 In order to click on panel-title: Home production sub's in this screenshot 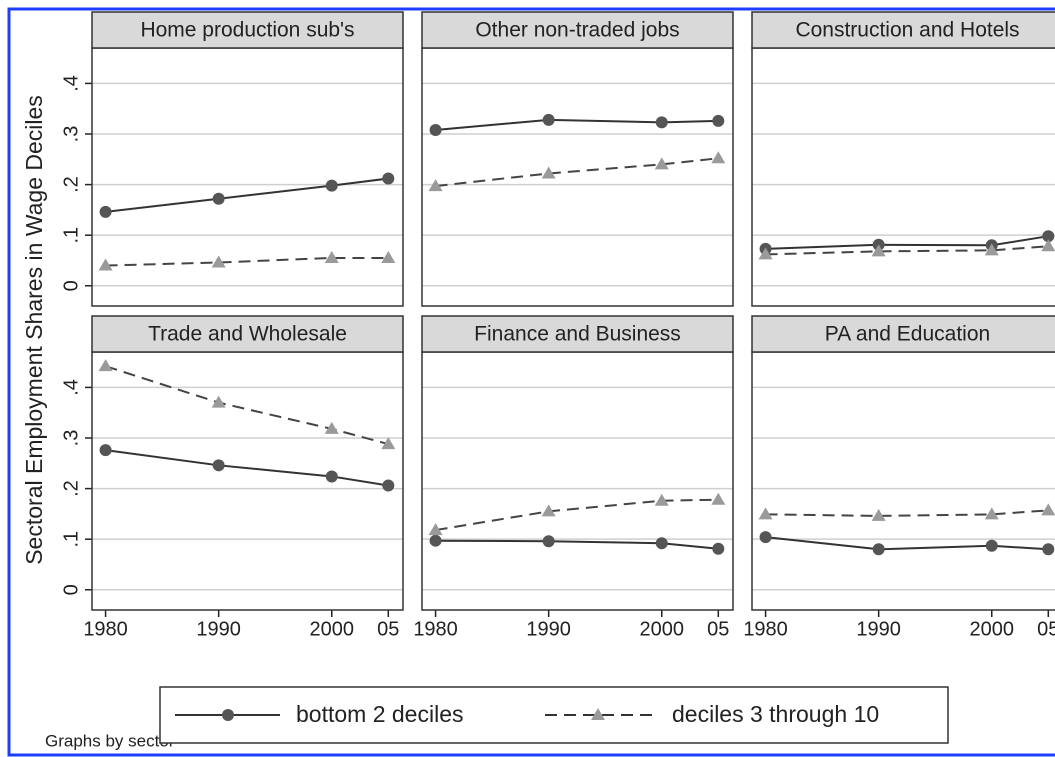, I will do `click(247, 30)`.